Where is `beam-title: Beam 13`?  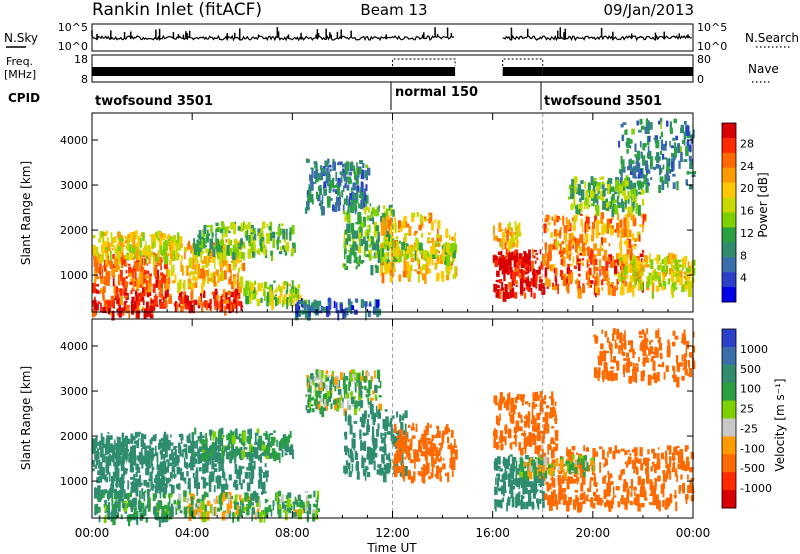
beam-title: Beam 13 is located at coordinates (393, 10).